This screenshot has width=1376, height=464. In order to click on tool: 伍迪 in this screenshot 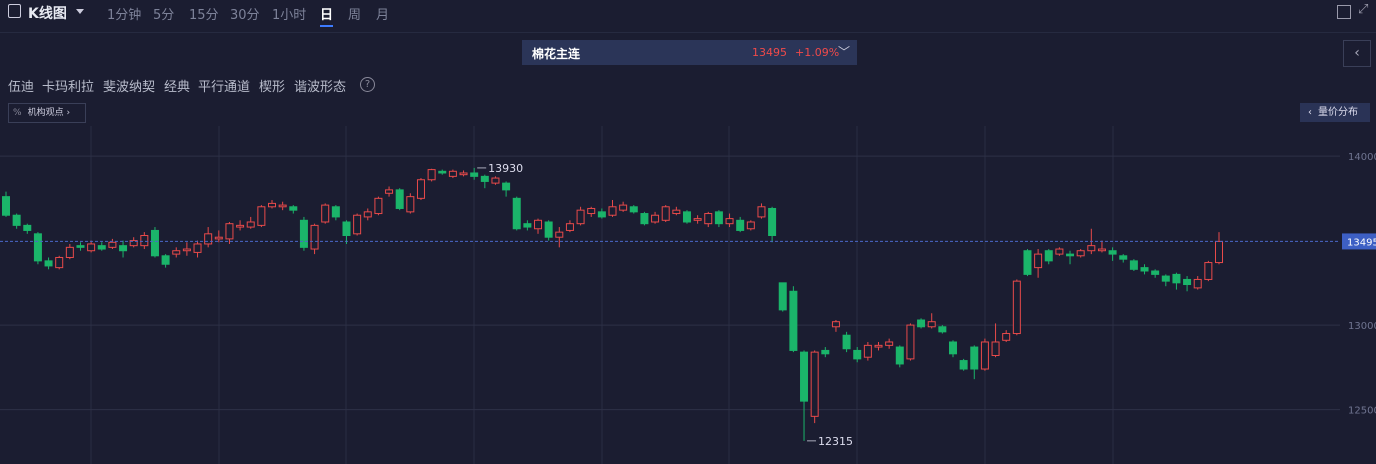, I will do `click(21, 87)`.